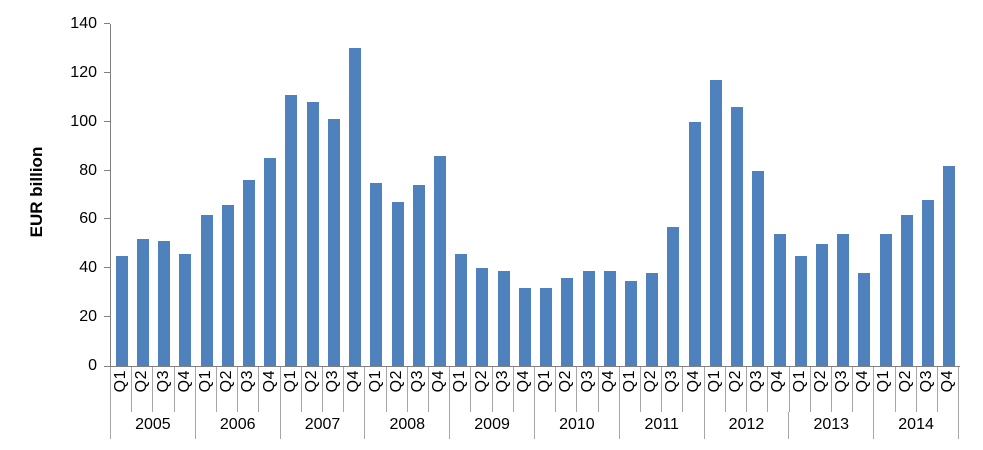  I want to click on y-axis-tick-label: 80, so click(88, 170).